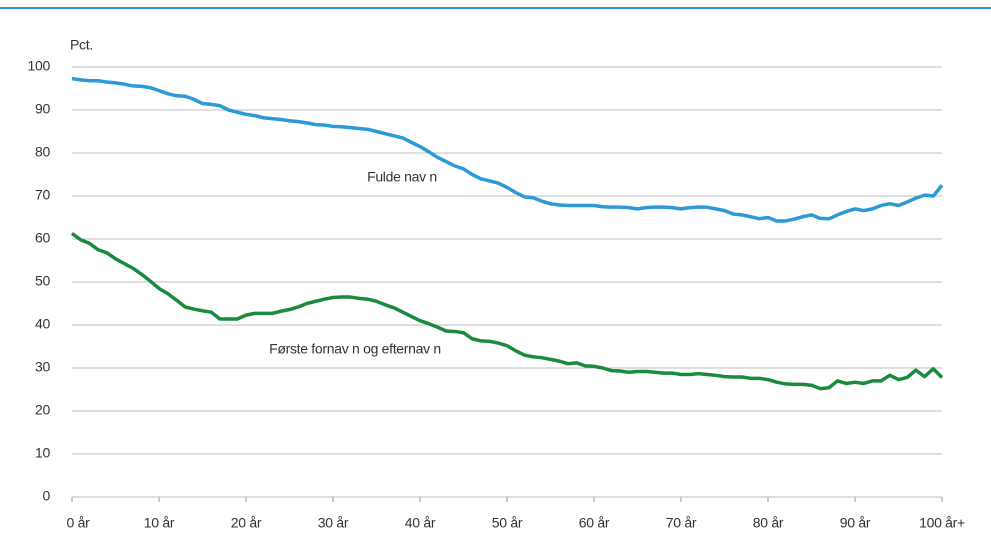  What do you see at coordinates (79, 523) in the screenshot?
I see `x-tick-label: 0 år` at bounding box center [79, 523].